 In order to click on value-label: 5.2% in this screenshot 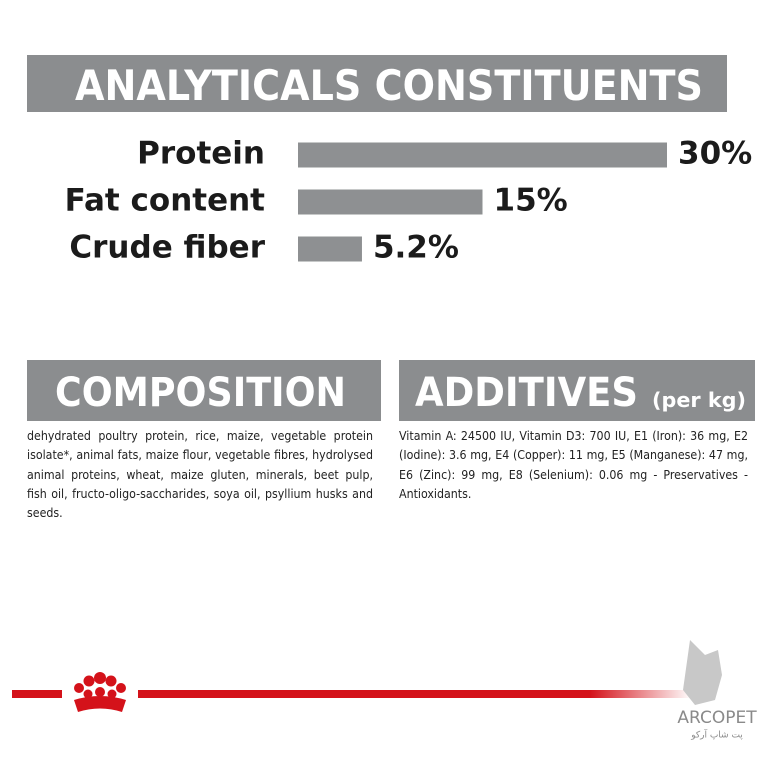, I will do `click(416, 248)`.